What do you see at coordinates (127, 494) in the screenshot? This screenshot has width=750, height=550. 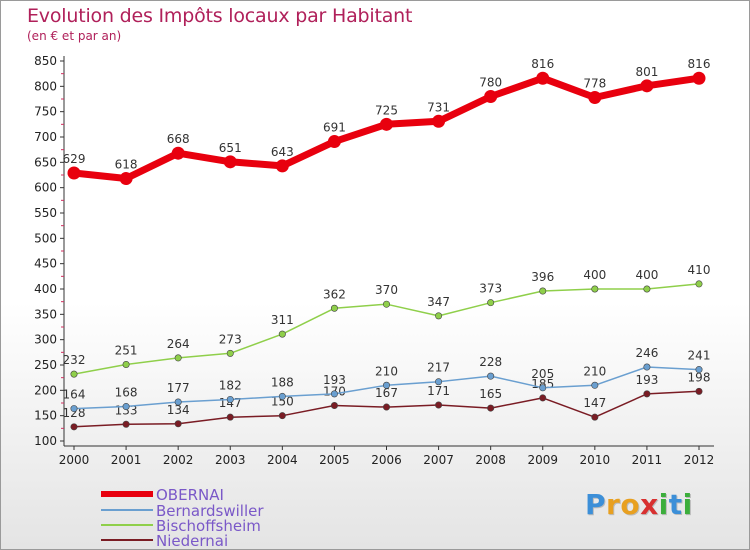 I see `legend-swatch-obernai` at bounding box center [127, 494].